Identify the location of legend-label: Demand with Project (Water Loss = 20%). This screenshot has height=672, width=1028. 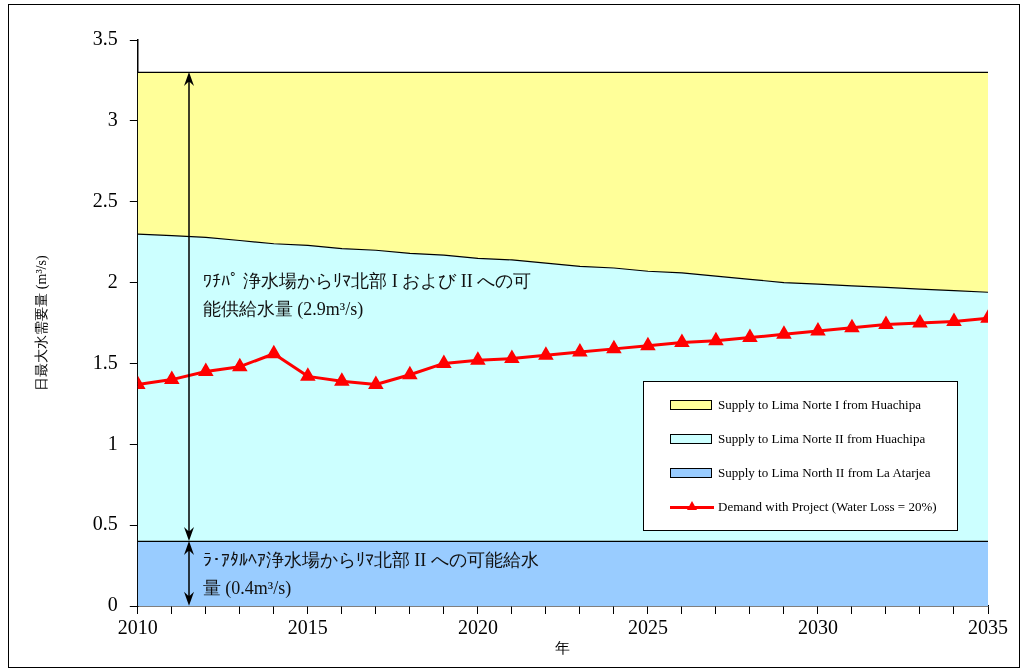
(827, 507).